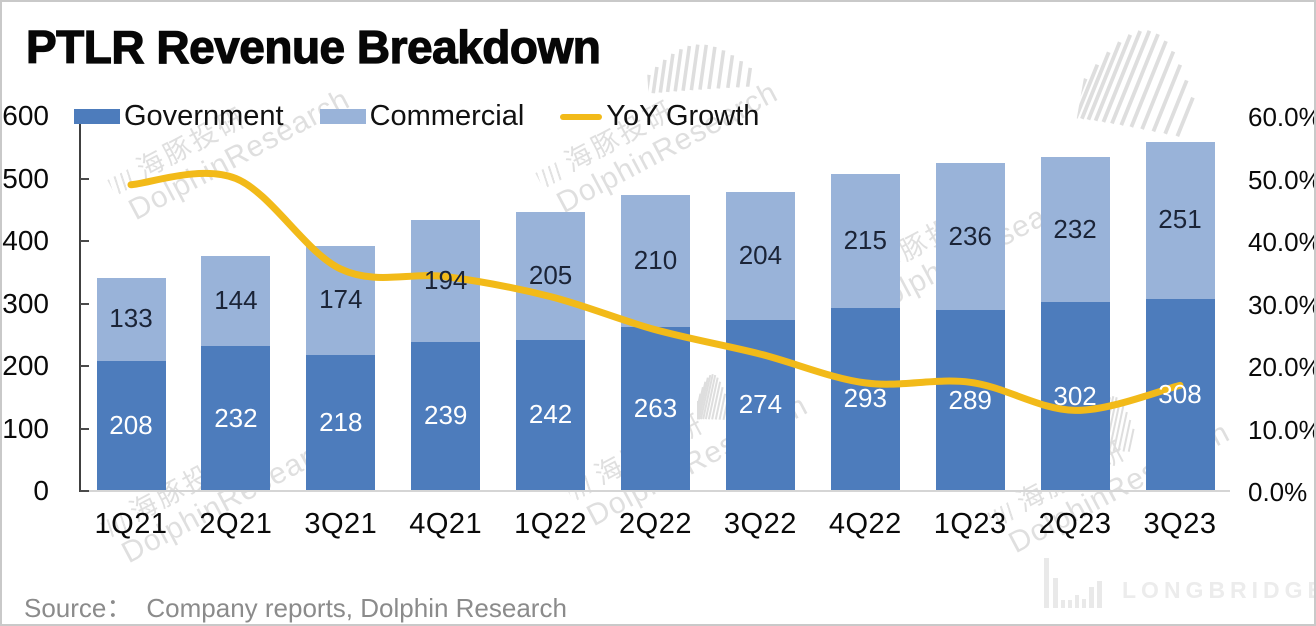 The image size is (1316, 626). Describe the element at coordinates (865, 398) in the screenshot. I see `government-value-label: 293` at that location.